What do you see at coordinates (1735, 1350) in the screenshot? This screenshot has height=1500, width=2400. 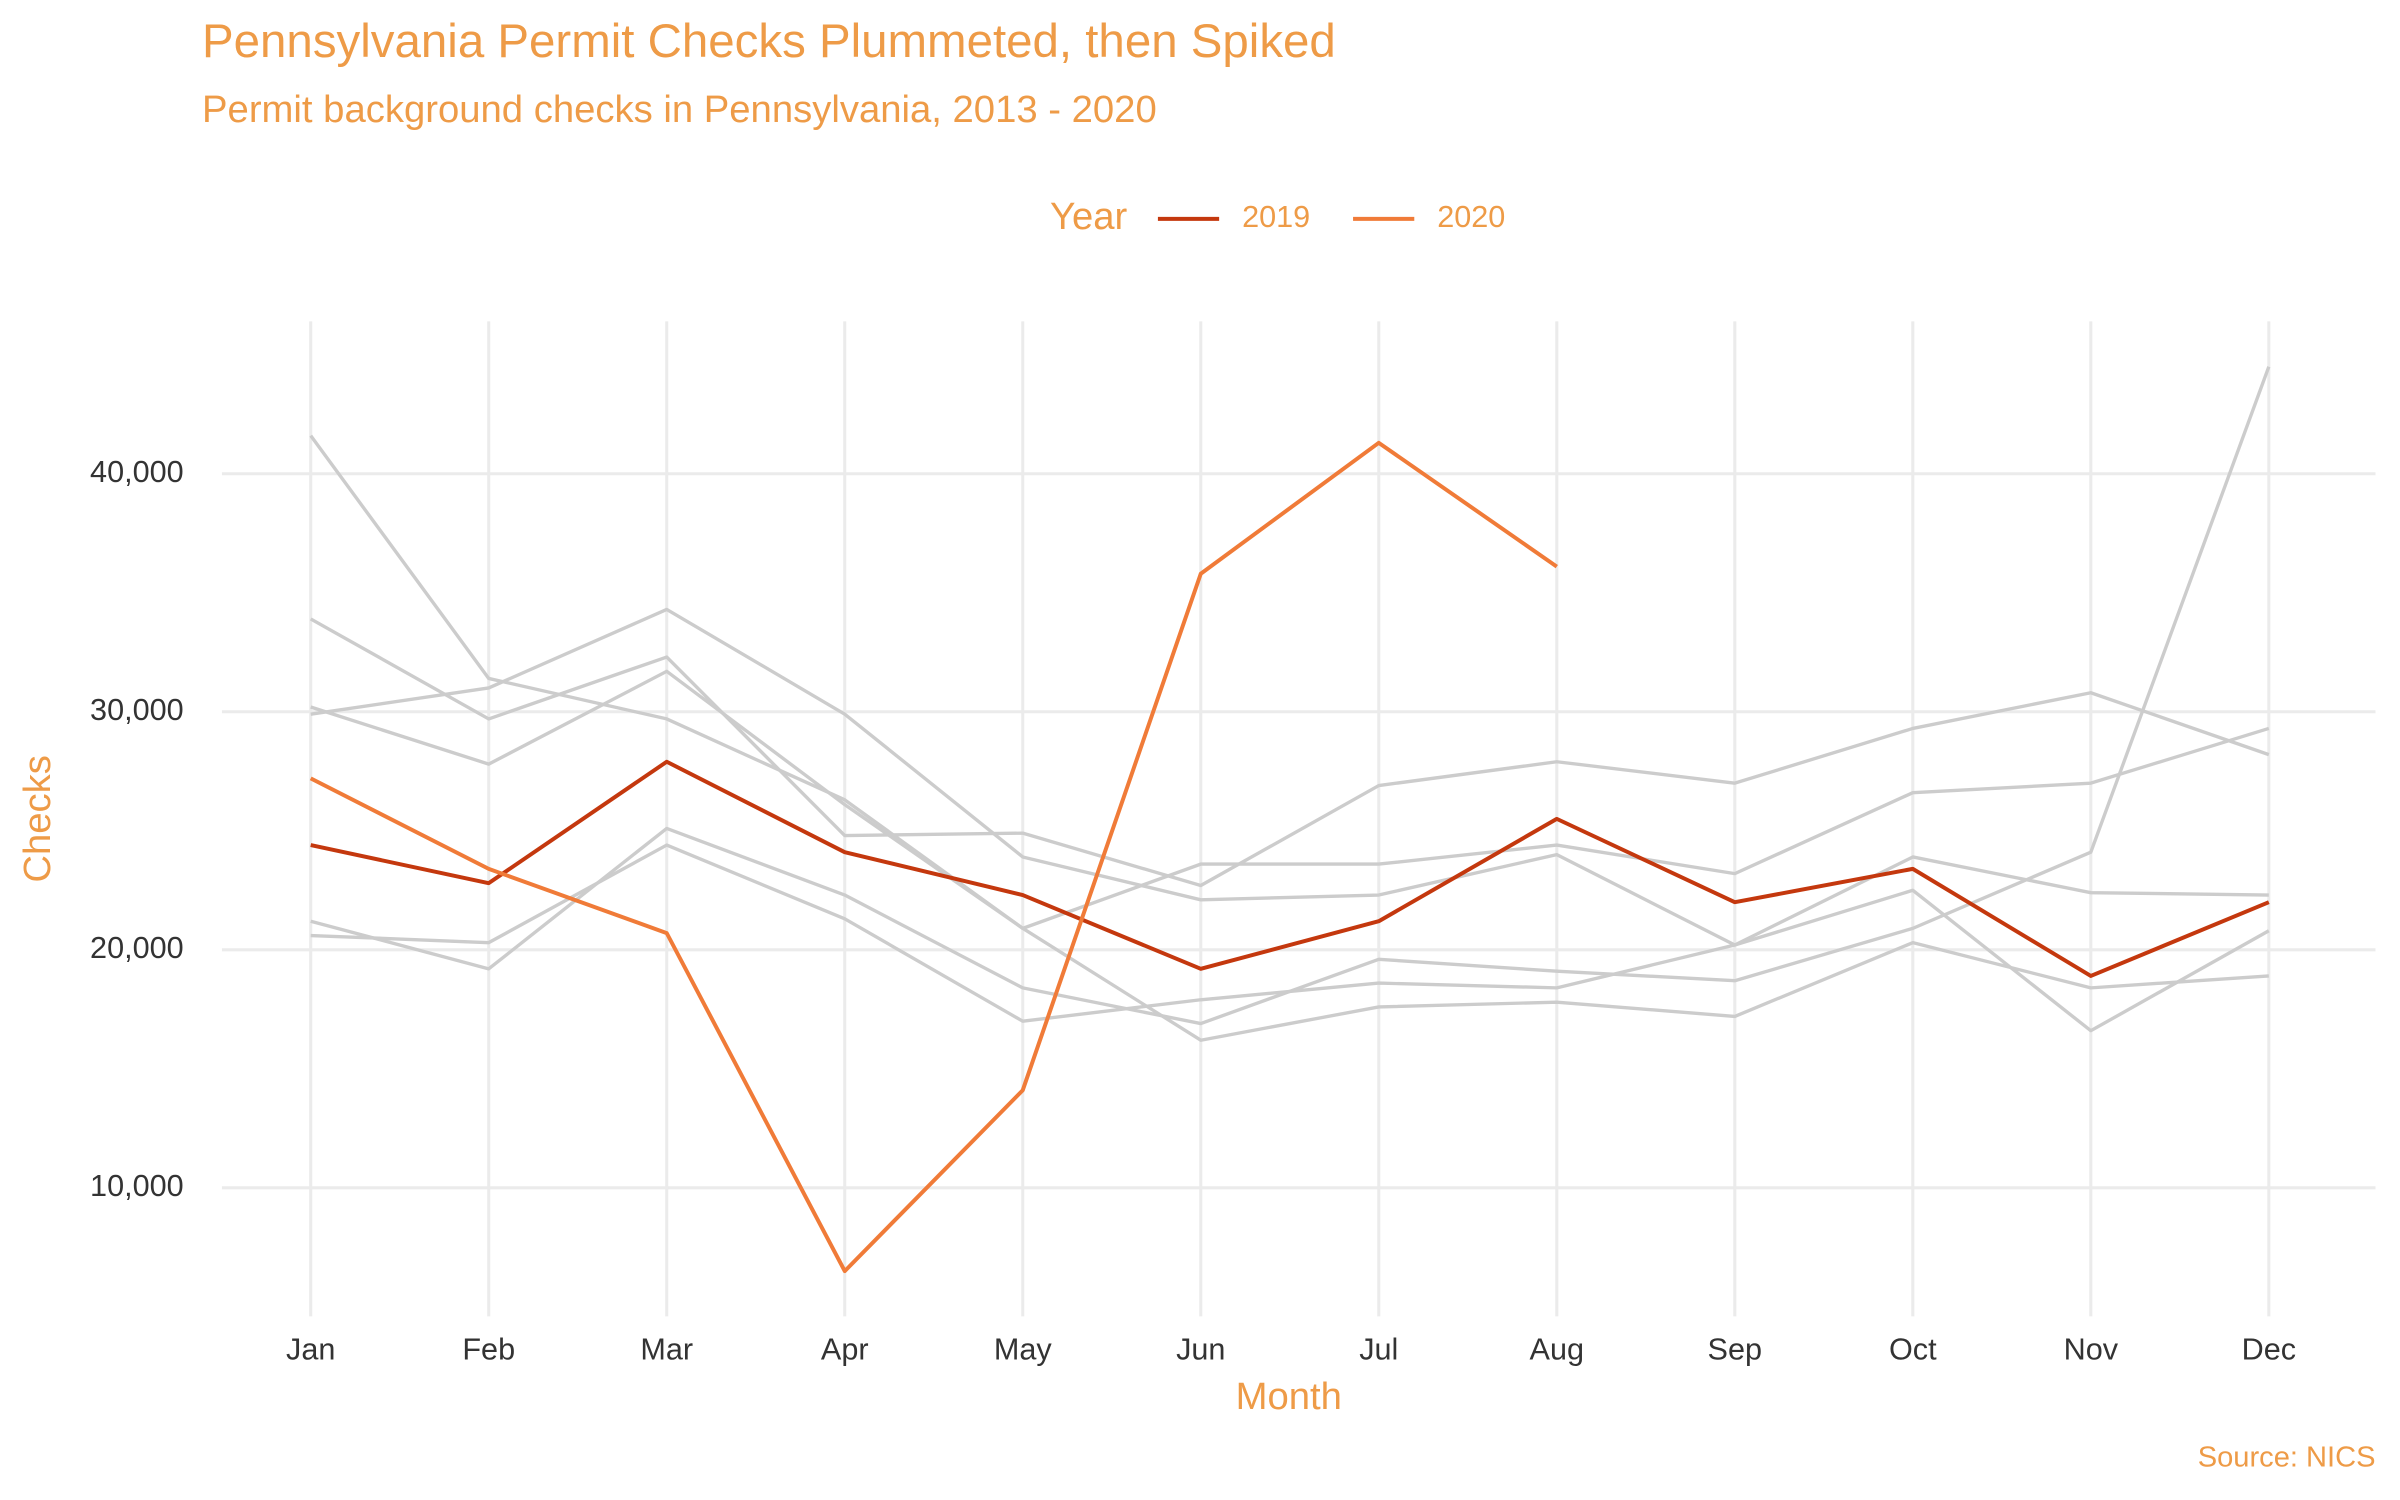 I see `x-tick-label: Sep` at bounding box center [1735, 1350].